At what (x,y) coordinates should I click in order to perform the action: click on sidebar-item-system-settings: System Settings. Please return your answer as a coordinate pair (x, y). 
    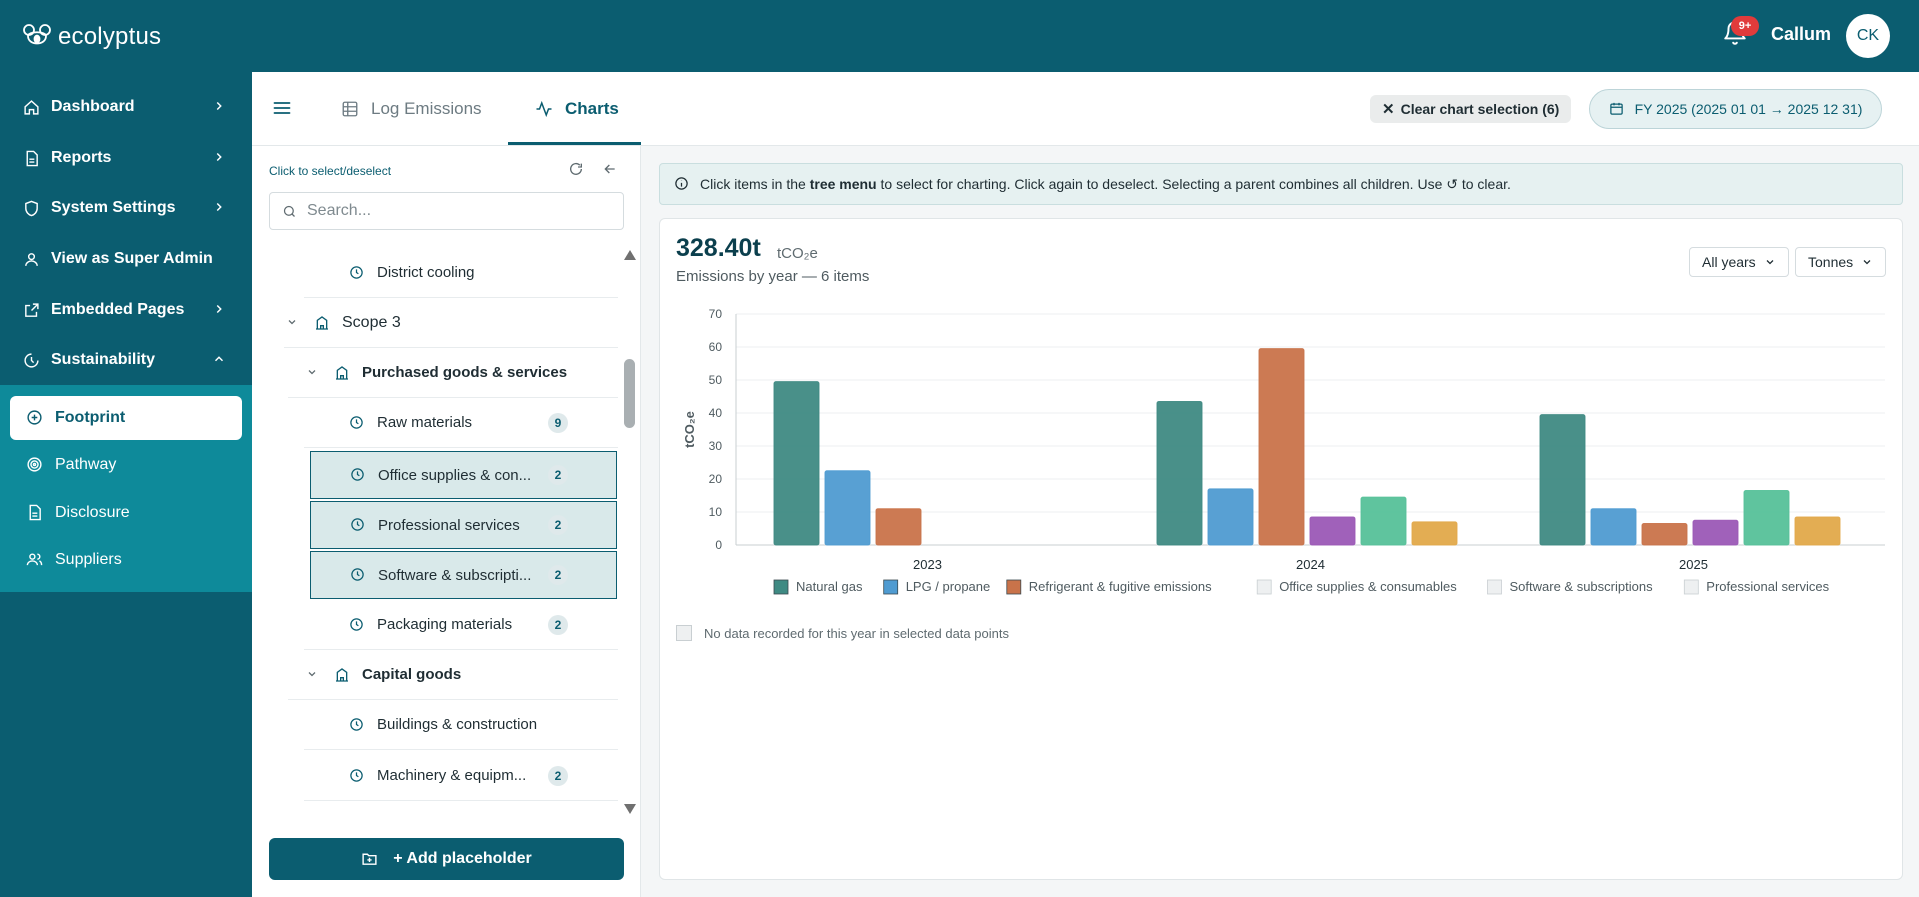
    Looking at the image, I should click on (126, 208).